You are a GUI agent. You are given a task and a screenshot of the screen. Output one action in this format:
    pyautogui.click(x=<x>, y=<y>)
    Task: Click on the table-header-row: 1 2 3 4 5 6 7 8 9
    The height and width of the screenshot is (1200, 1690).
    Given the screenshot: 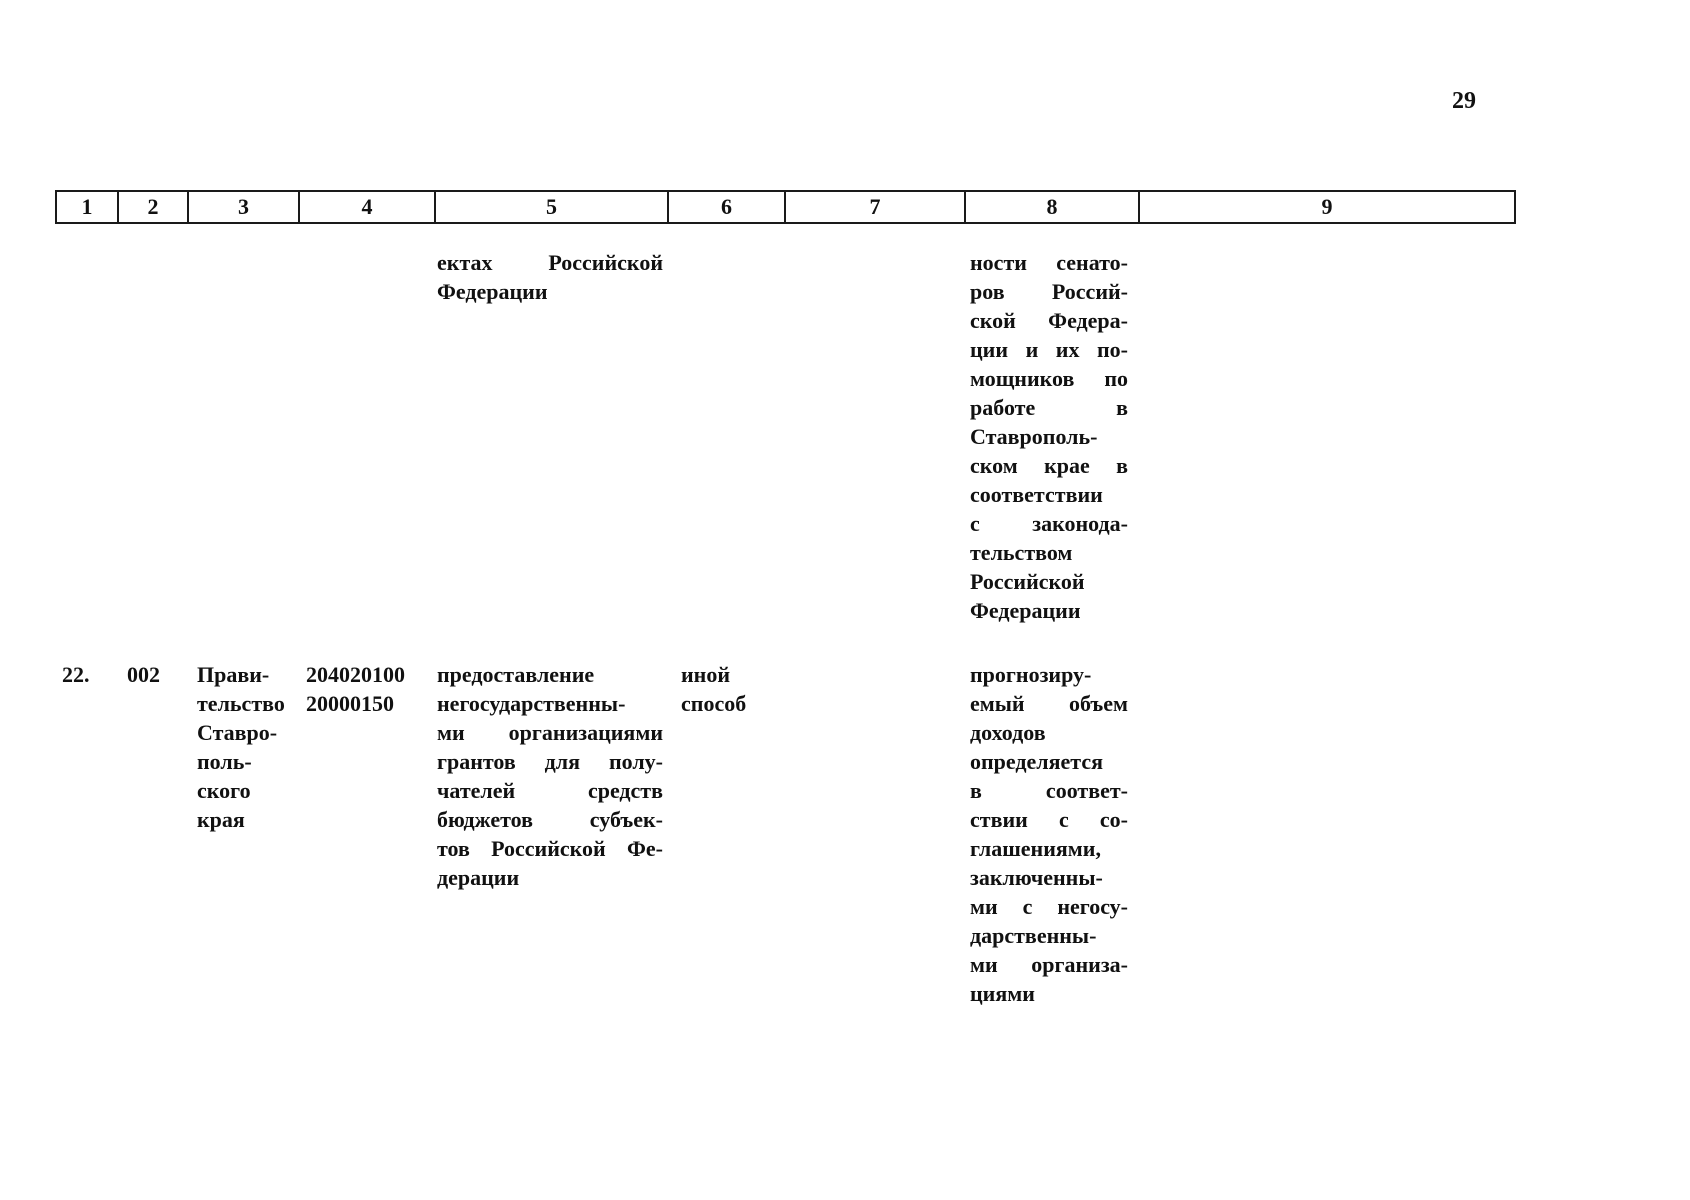 What is the action you would take?
    pyautogui.click(x=785, y=207)
    